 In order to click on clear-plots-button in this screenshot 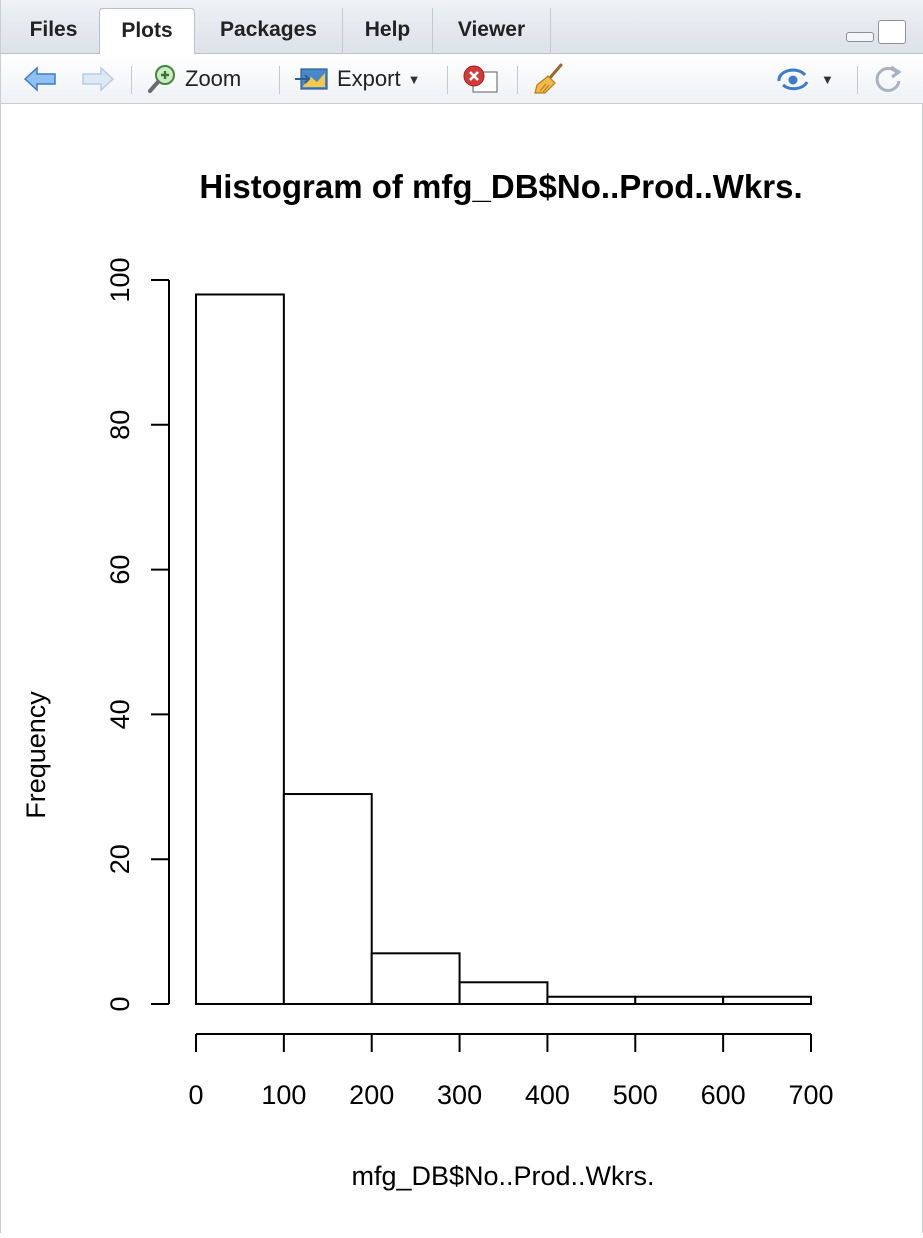, I will do `click(549, 79)`.